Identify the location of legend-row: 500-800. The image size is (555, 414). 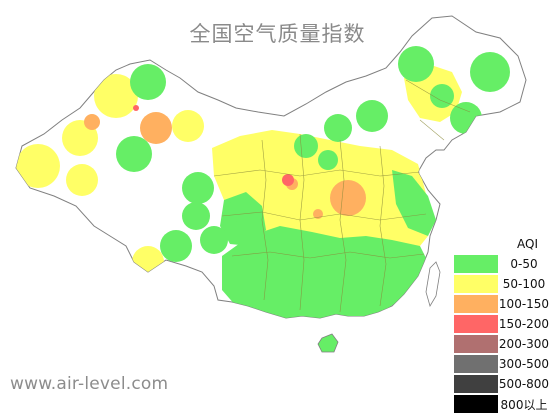
(502, 384).